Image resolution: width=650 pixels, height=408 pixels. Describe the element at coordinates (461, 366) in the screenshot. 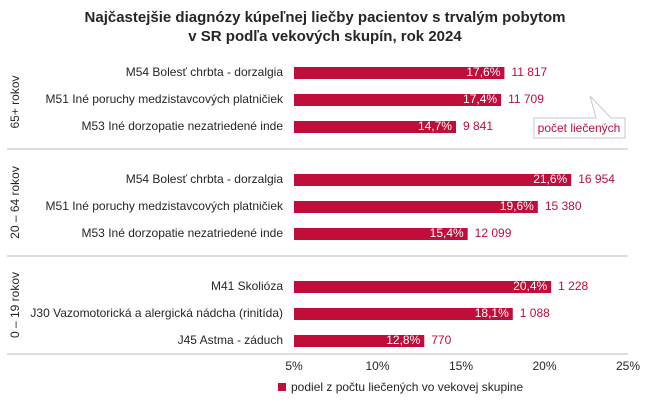

I see `x-tick-label: 15%` at that location.